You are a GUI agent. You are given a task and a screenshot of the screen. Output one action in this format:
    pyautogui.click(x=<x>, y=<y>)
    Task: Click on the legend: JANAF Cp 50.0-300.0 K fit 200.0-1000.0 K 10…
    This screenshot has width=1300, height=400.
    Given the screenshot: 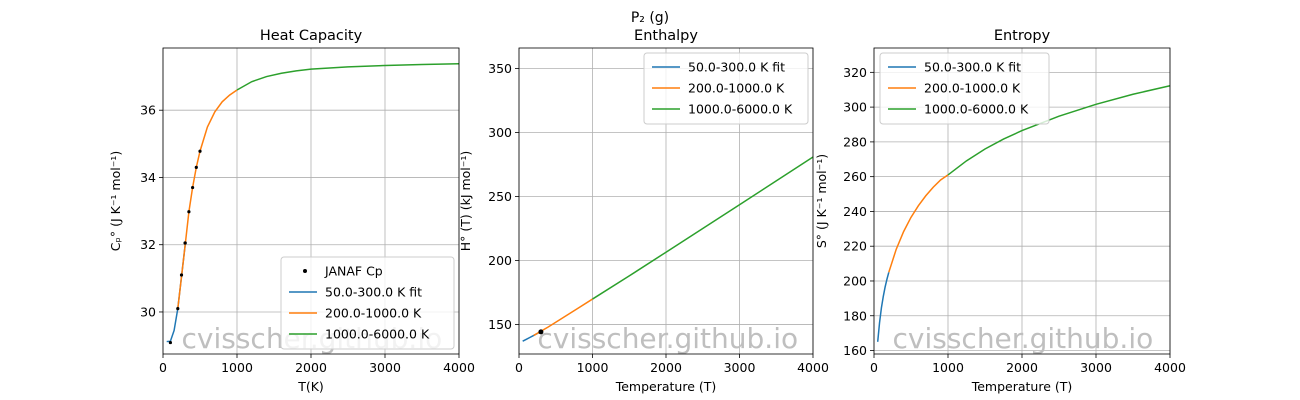 What is the action you would take?
    pyautogui.click(x=367, y=303)
    